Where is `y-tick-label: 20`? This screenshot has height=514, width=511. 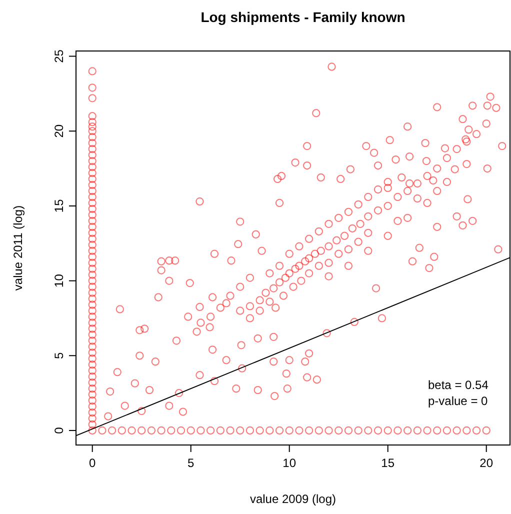
y-tick-label: 20 is located at coordinates (59, 131).